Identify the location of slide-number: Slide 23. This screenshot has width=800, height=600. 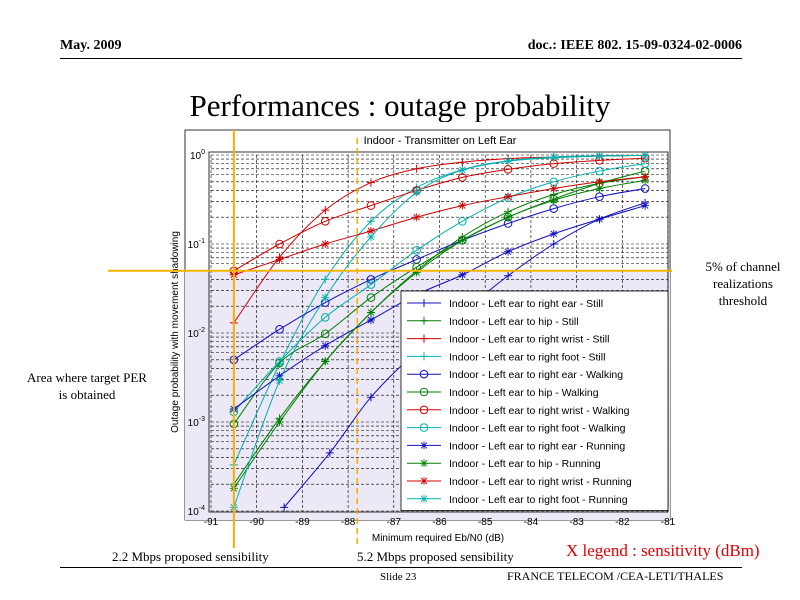
(398, 577).